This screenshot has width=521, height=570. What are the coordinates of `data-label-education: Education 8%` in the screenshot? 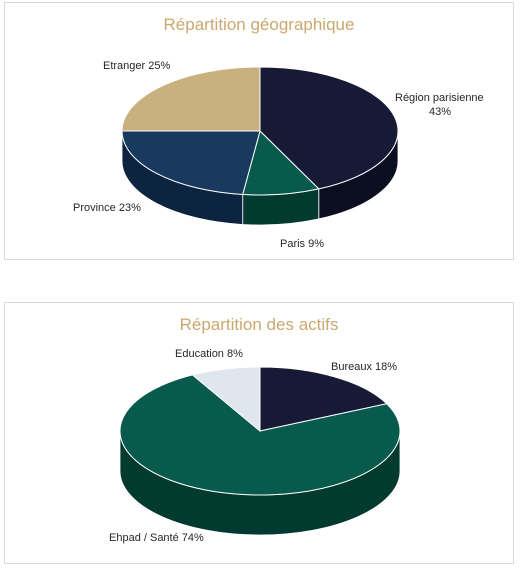 It's located at (209, 354).